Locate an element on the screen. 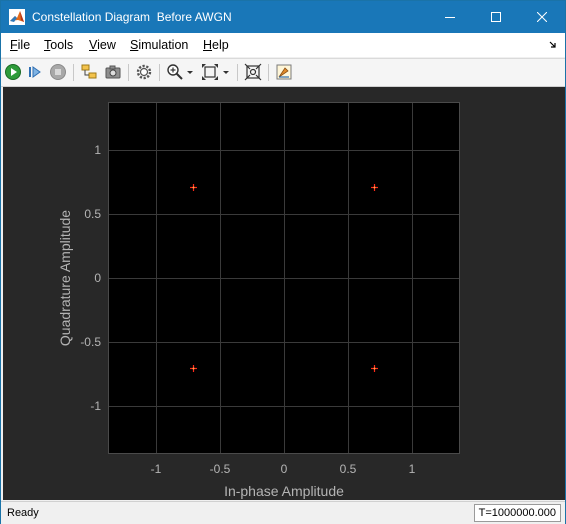 This screenshot has height=524, width=566. title-bar: Constellation Diagram Before AWGN is located at coordinates (283, 17).